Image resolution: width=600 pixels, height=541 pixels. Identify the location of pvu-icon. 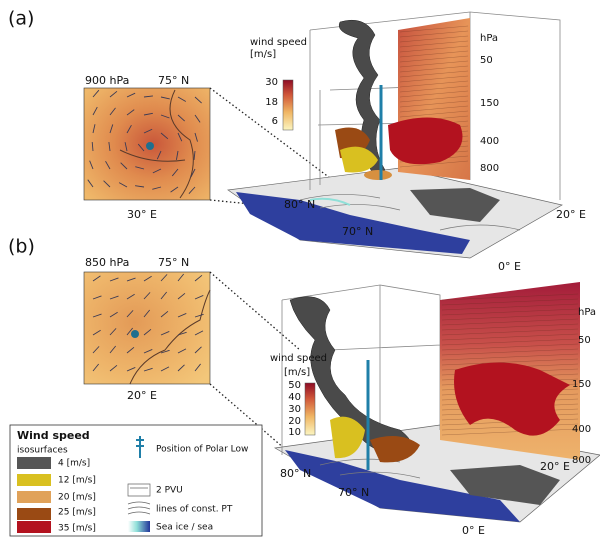
(139, 490).